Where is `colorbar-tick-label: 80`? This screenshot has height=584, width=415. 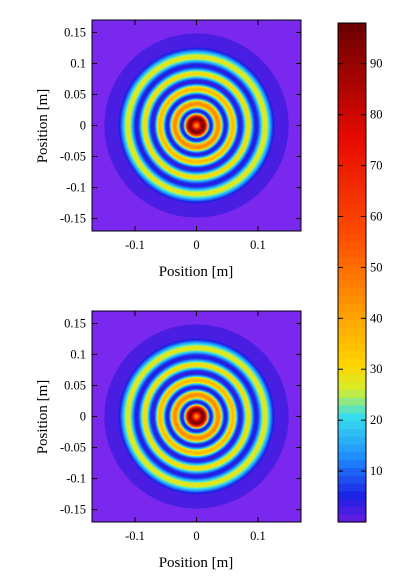 colorbar-tick-label: 80 is located at coordinates (376, 115).